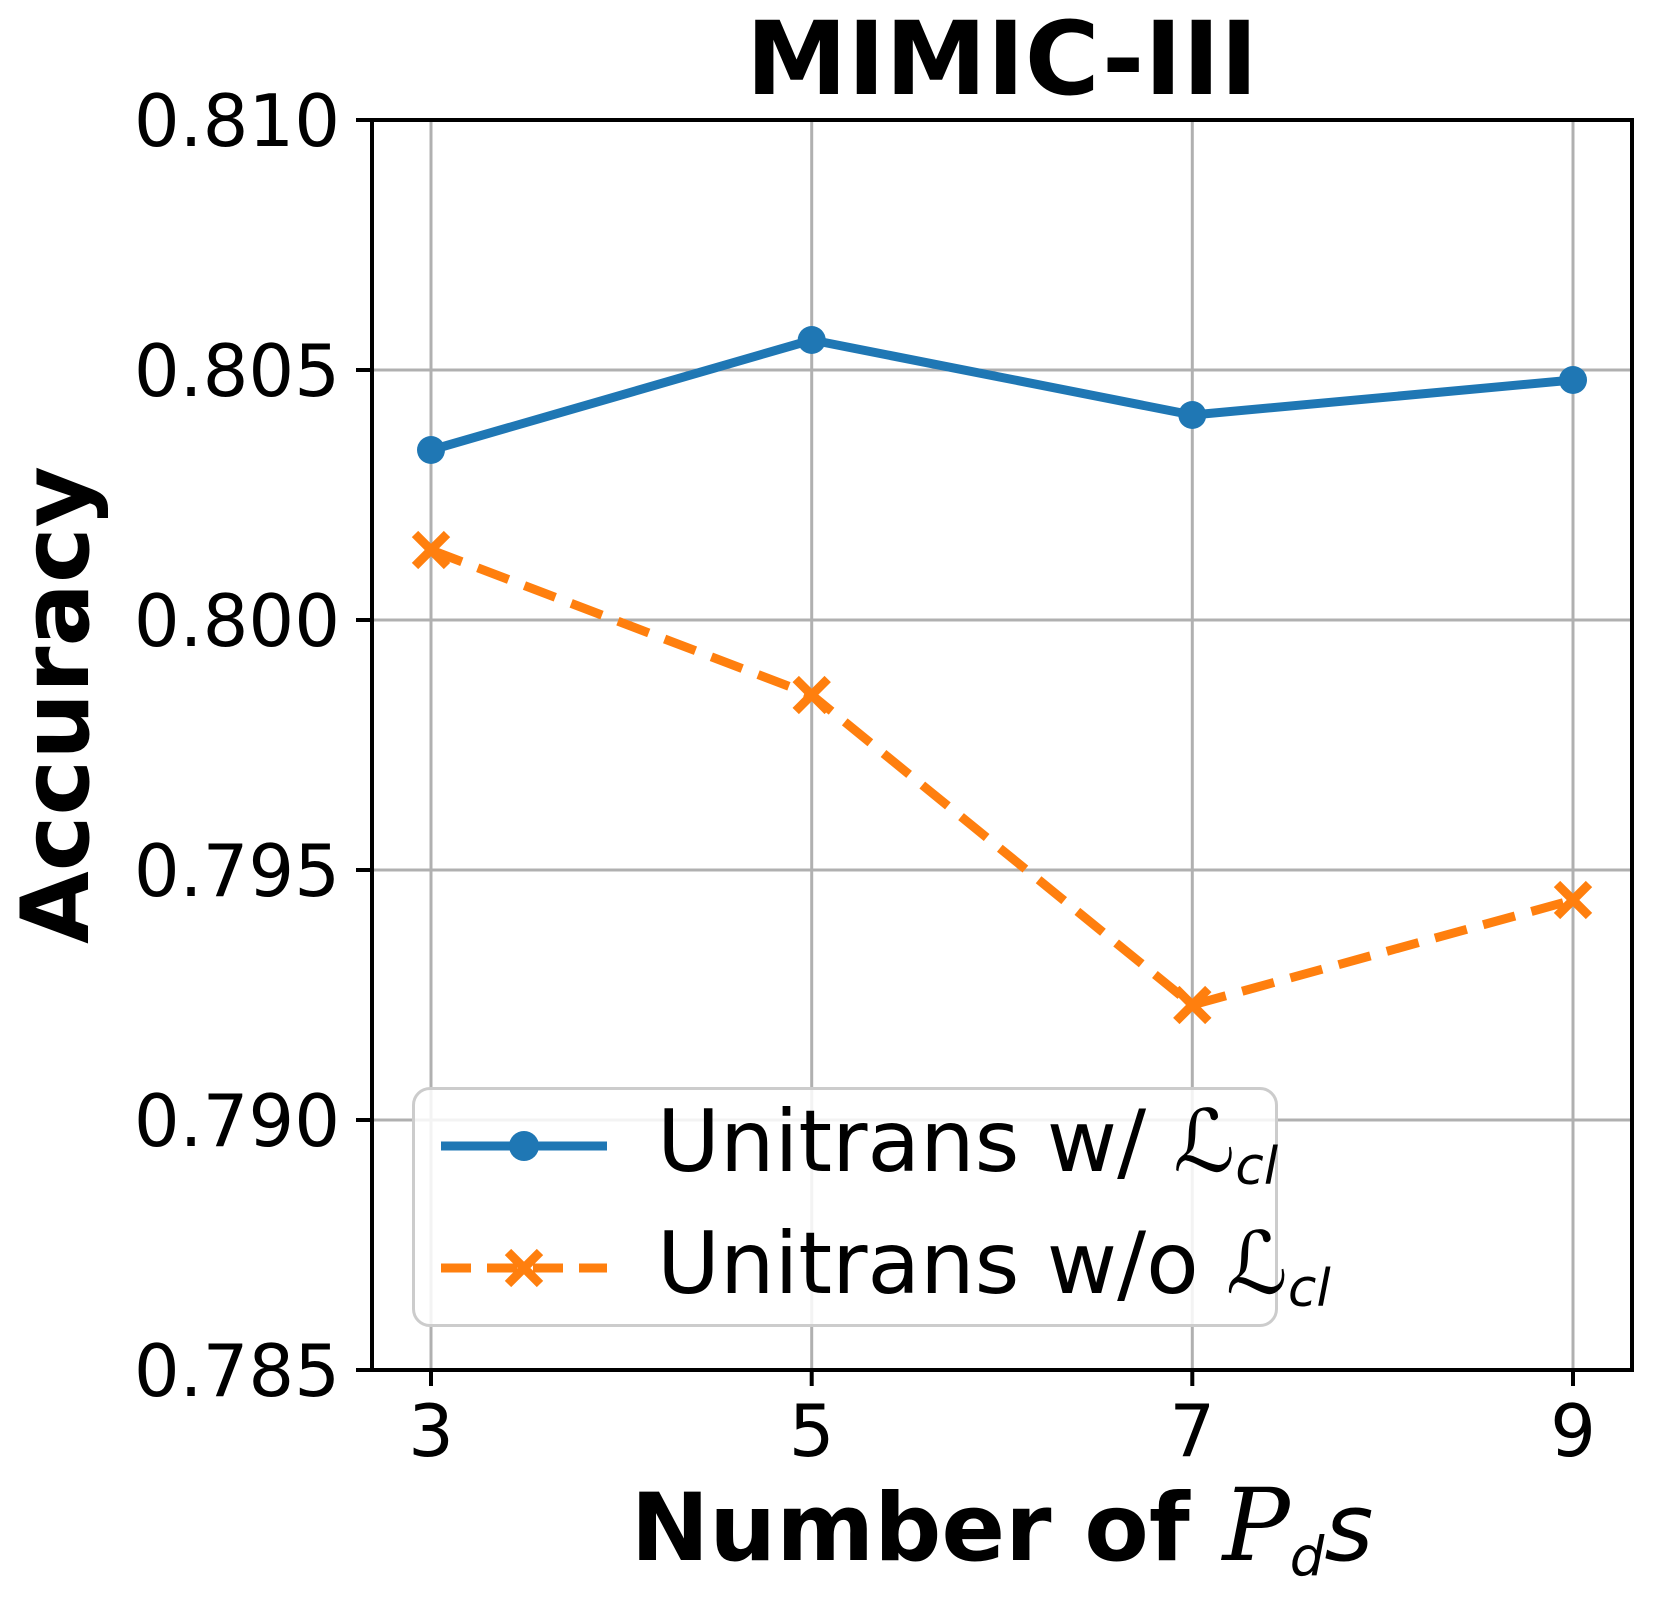 Image resolution: width=1659 pixels, height=1603 pixels. Describe the element at coordinates (1256, 1525) in the screenshot. I see `script-p-symbol: P` at that location.